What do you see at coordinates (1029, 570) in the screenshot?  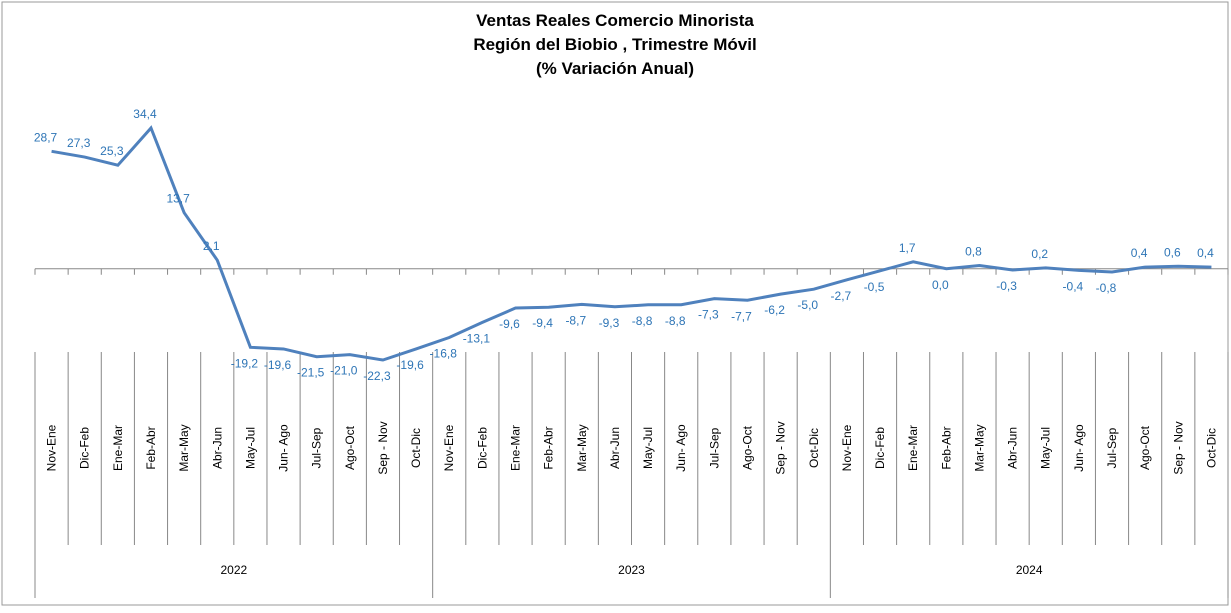 I see `group-label: 2024` at bounding box center [1029, 570].